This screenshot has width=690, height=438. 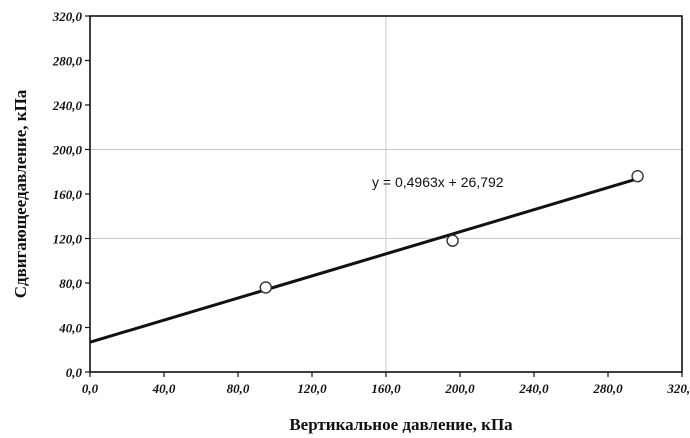 I want to click on x-tick-label-4: 160,0, so click(x=386, y=388).